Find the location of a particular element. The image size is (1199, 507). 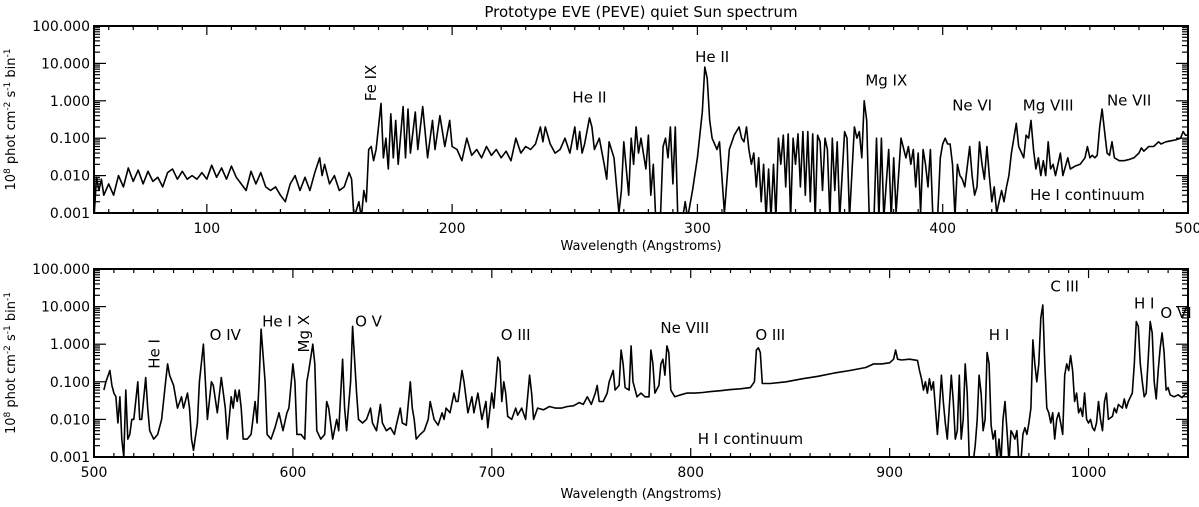

line-annotation: Mg VIII is located at coordinates (1048, 106).